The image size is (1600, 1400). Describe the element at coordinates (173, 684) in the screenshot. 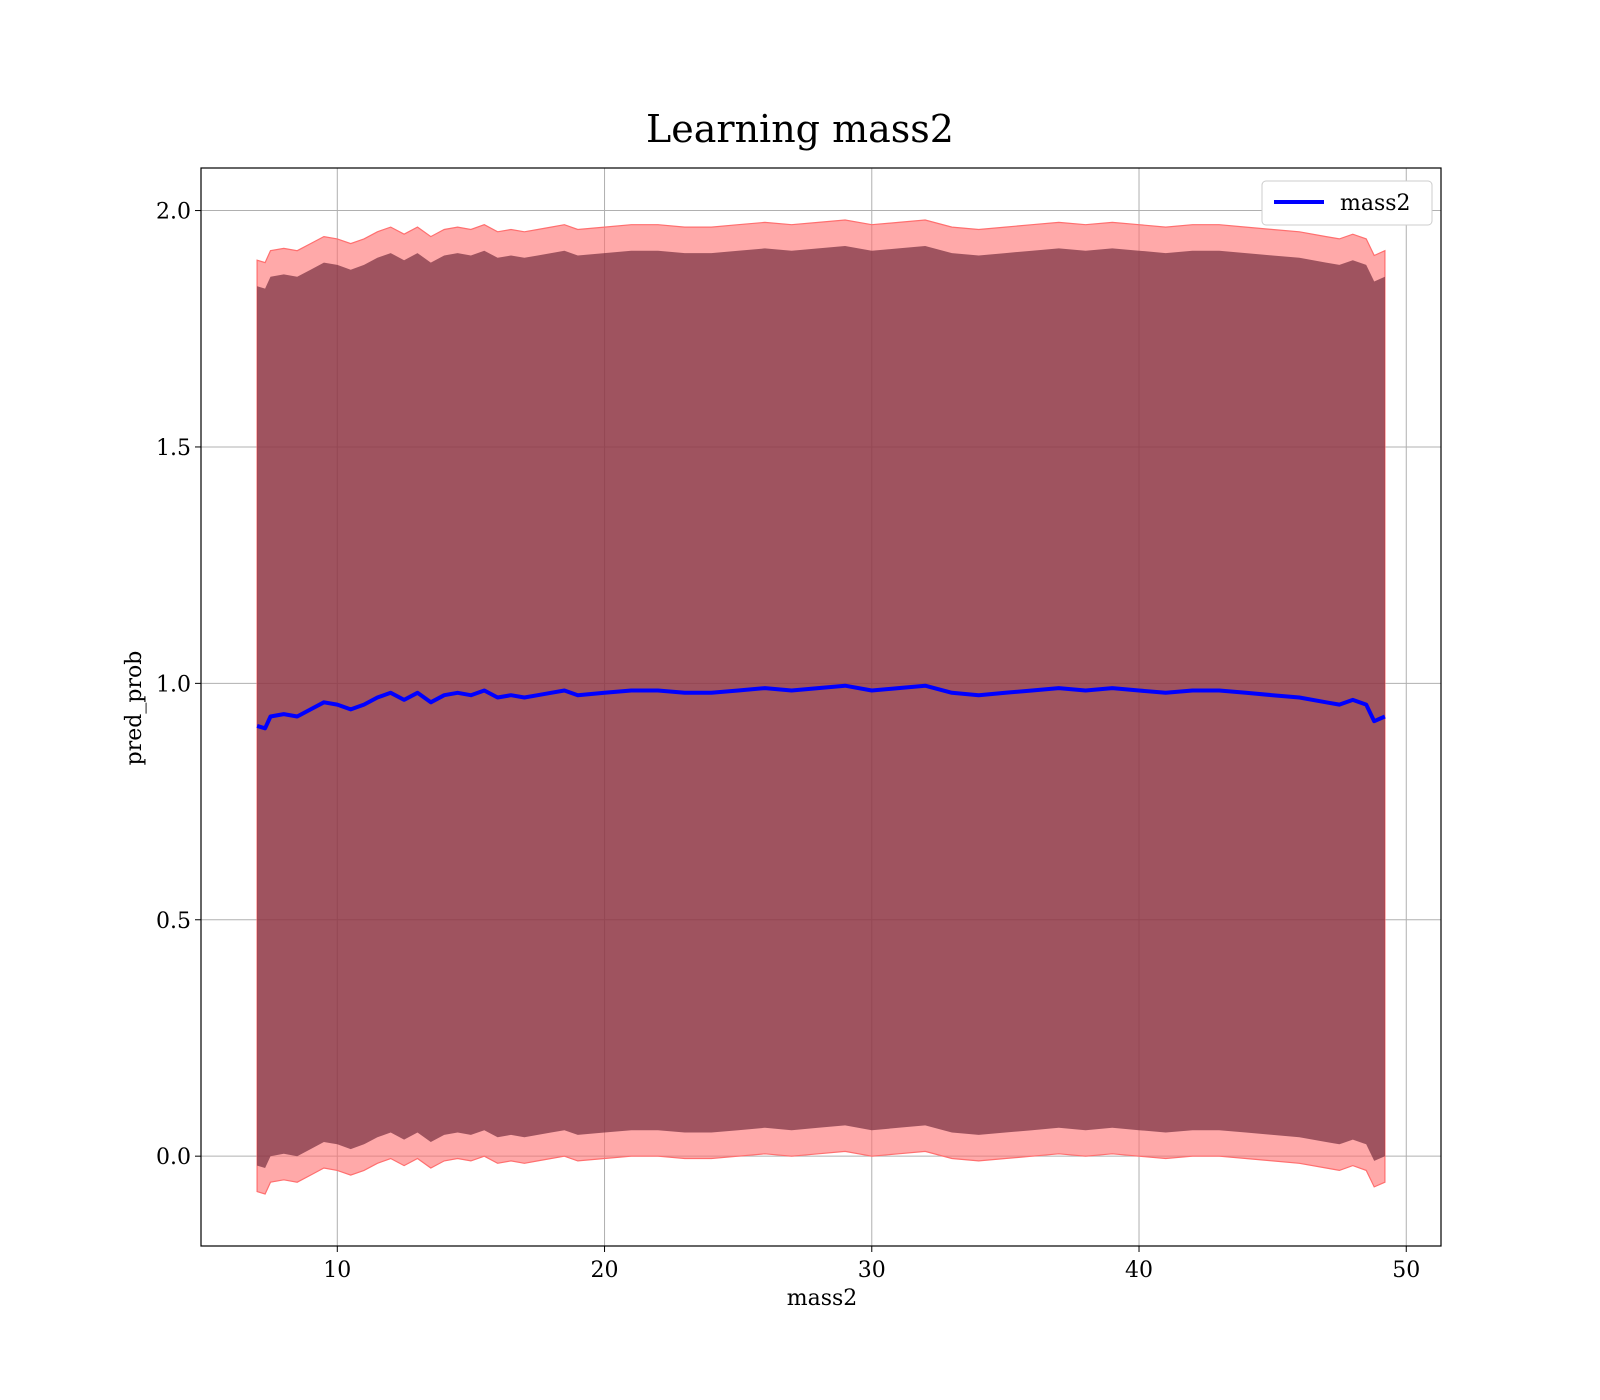

I see `y-tick-label: 1.0` at that location.